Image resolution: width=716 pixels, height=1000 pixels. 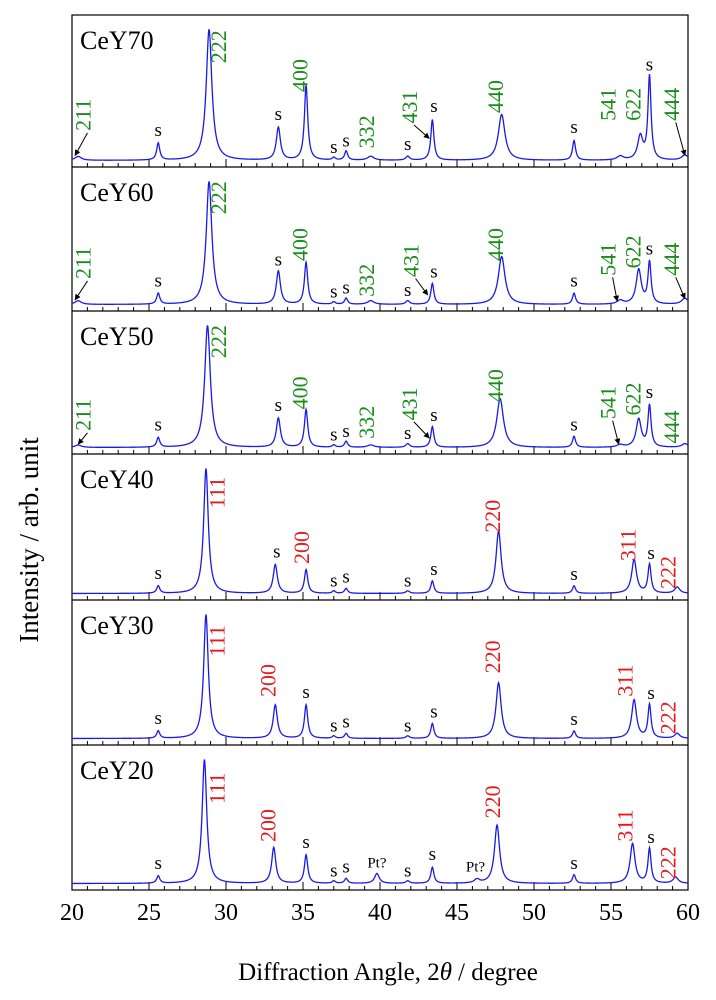 What do you see at coordinates (117, 625) in the screenshot?
I see `sample-label: CeY30` at bounding box center [117, 625].